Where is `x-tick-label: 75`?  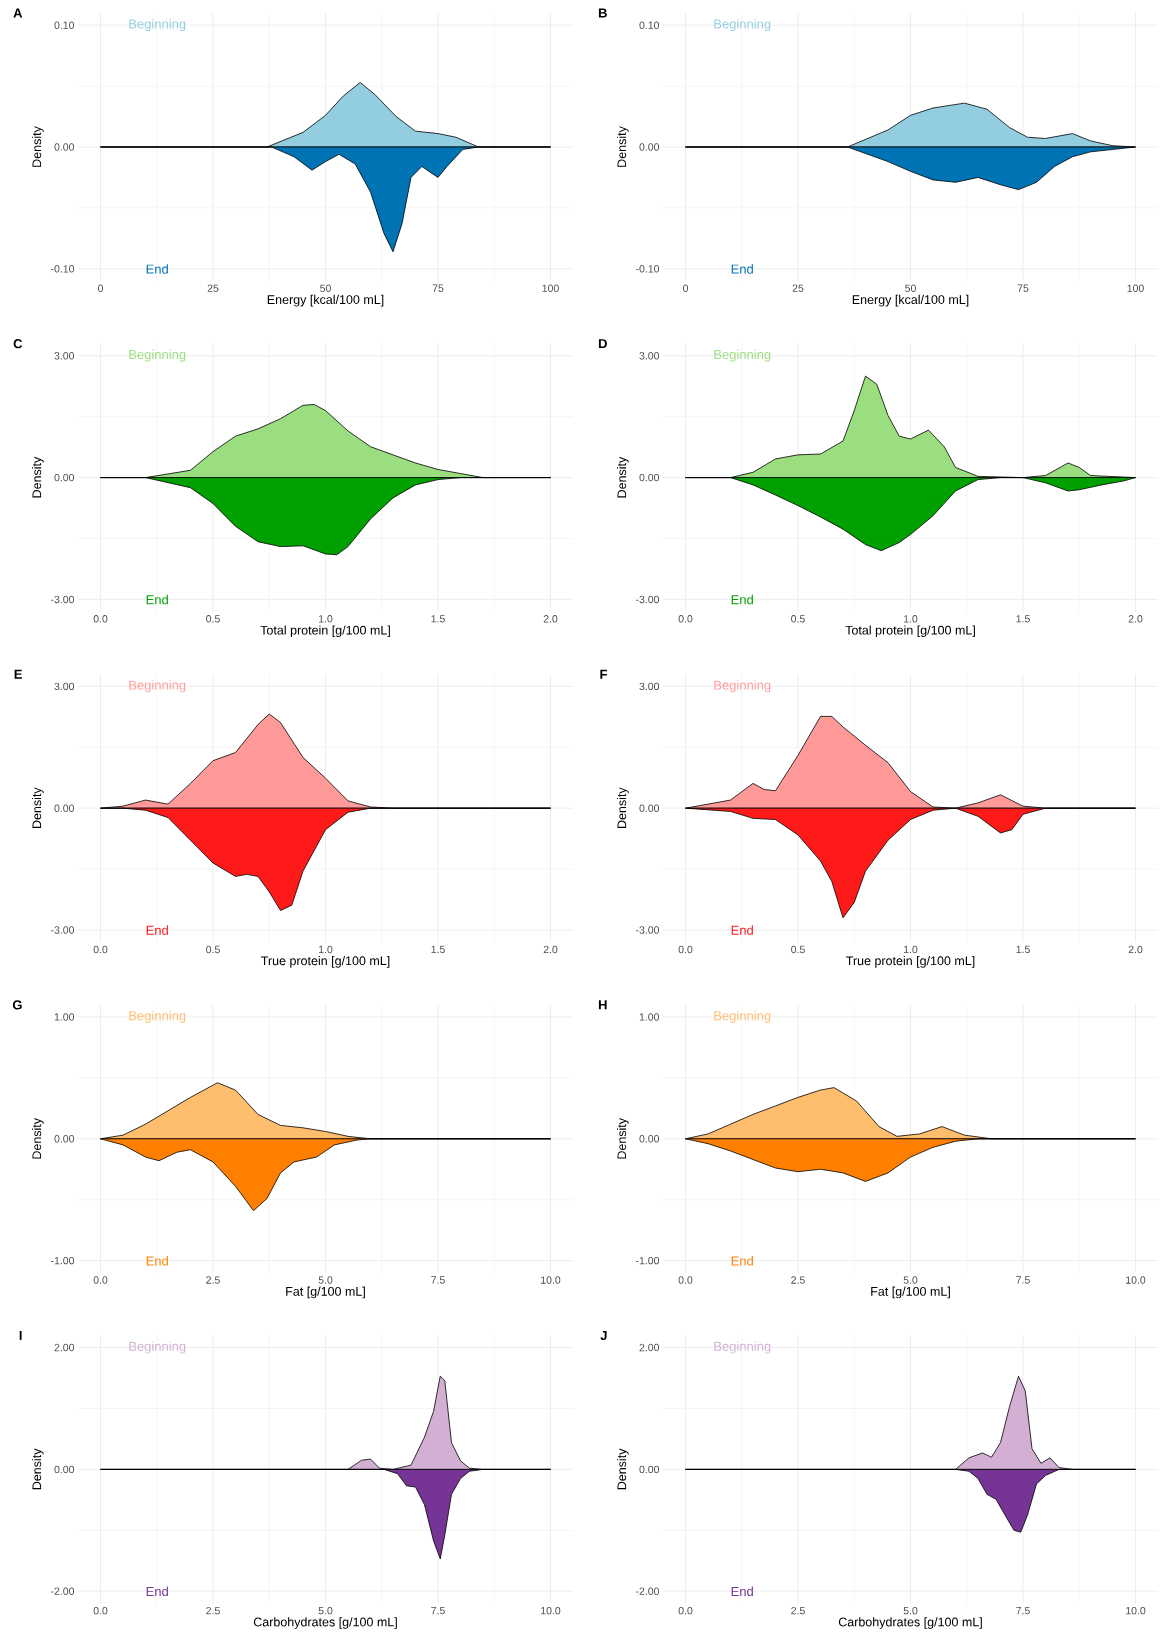
x-tick-label: 75 is located at coordinates (1023, 288).